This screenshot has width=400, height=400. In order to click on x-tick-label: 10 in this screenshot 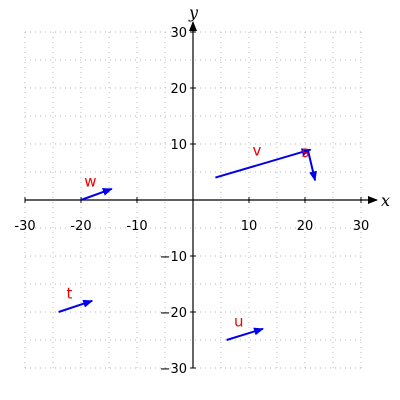, I will do `click(249, 226)`.